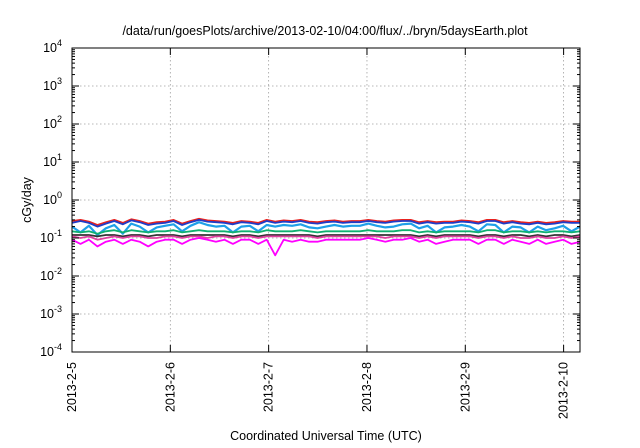  I want to click on x-tick-label: 2013-2-7, so click(269, 387).